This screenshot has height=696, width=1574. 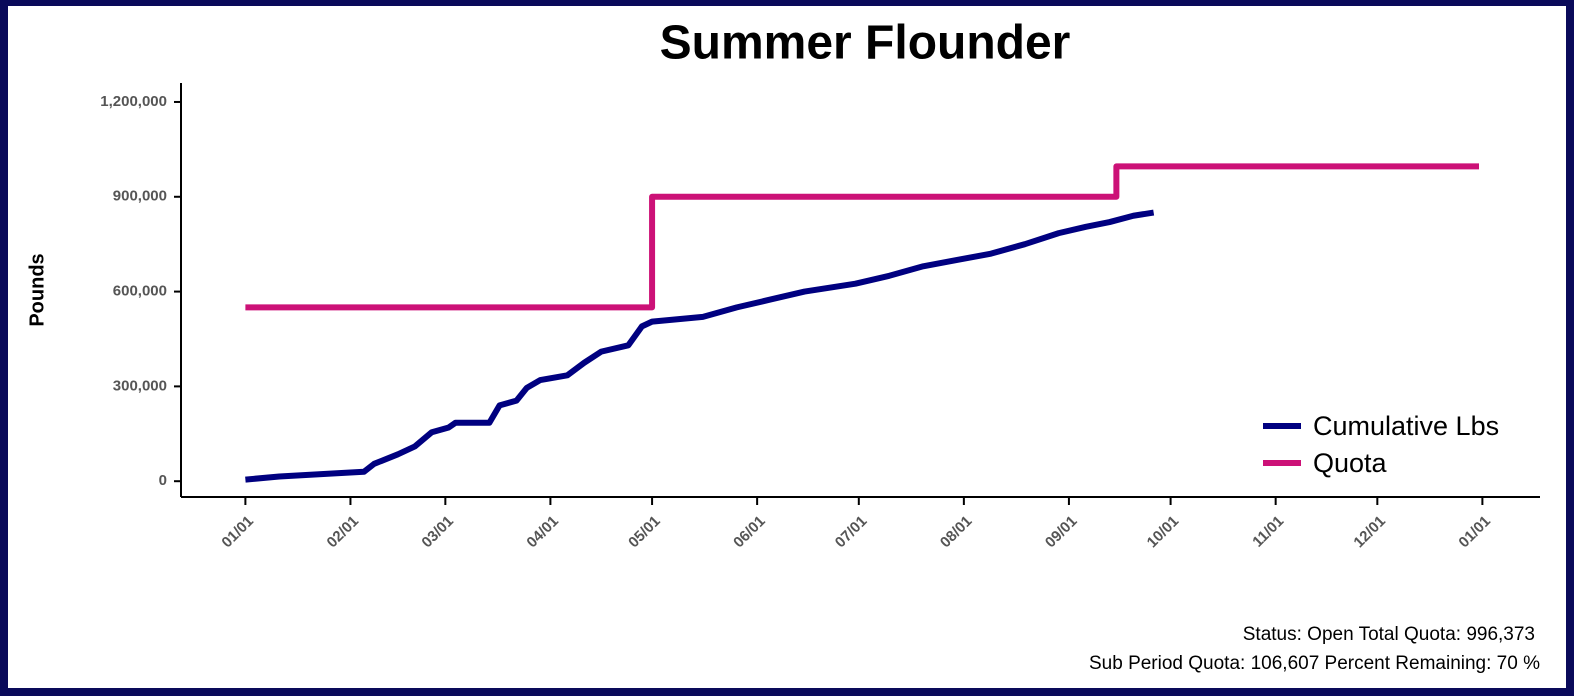 I want to click on y-tick-label: 300,000, so click(x=140, y=385).